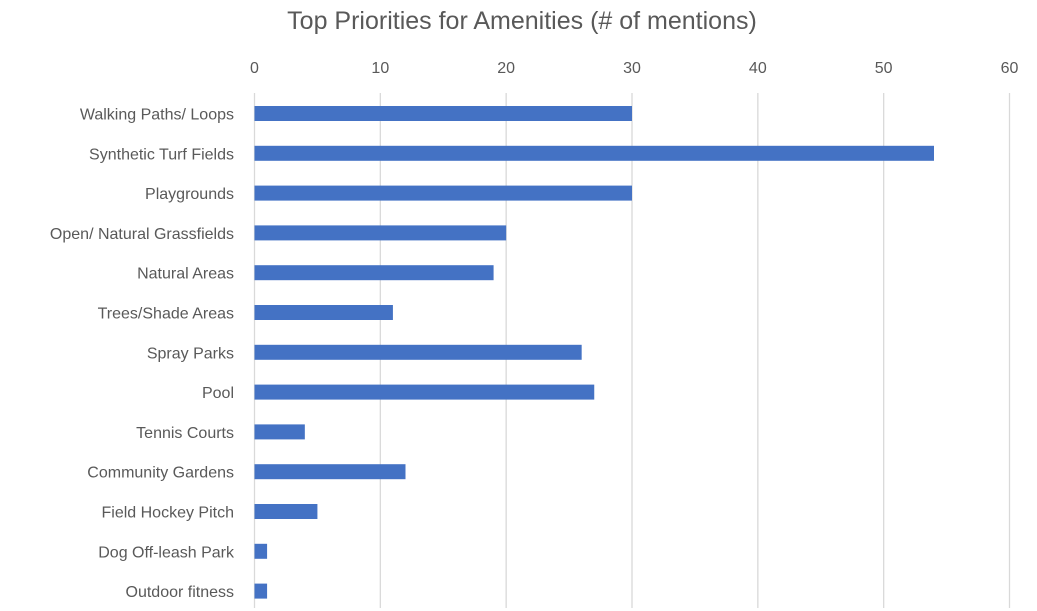 The width and height of the screenshot is (1037, 611). Describe the element at coordinates (185, 433) in the screenshot. I see `category-label: Tennis Courts` at that location.